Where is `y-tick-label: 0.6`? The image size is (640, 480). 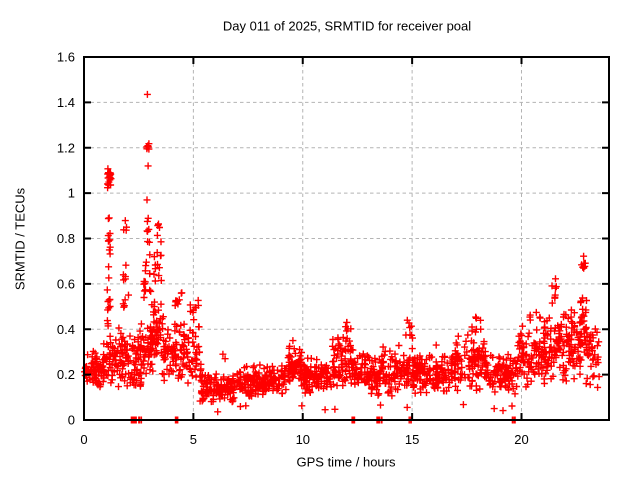
y-tick-label: 0.6 is located at coordinates (66, 283).